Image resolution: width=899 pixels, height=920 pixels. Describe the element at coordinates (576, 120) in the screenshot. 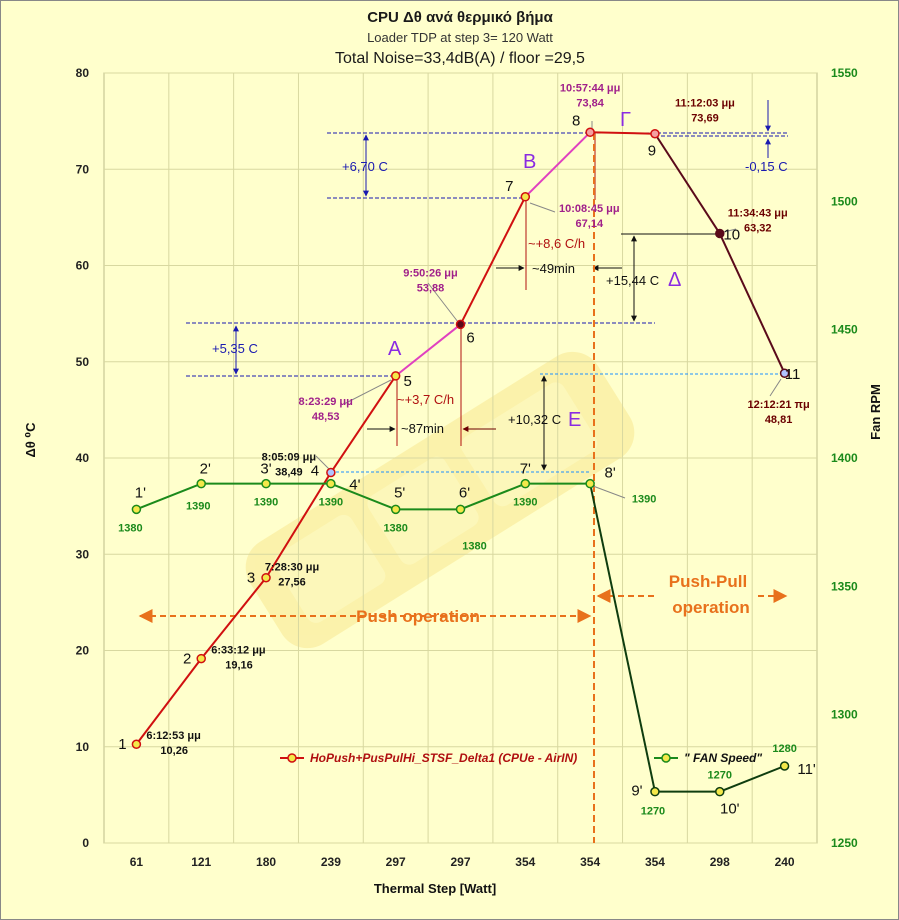

I see `temp-point-id: 8` at that location.